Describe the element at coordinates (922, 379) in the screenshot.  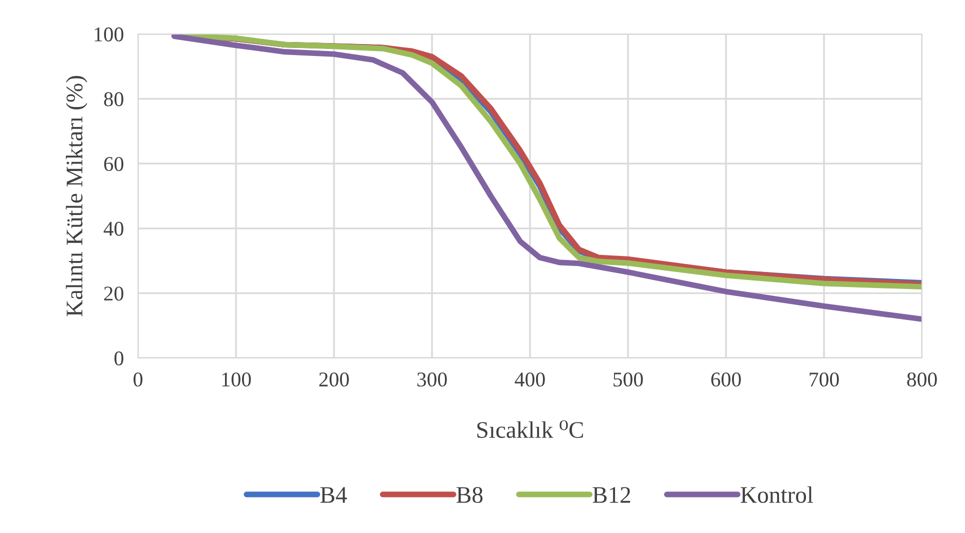
I see `x-tick-label: 800` at that location.